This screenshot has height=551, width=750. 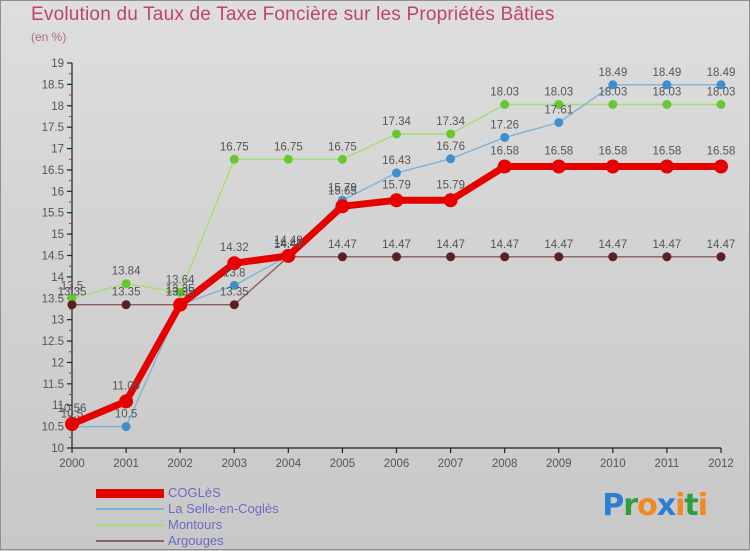 What do you see at coordinates (450, 147) in the screenshot?
I see `data-point-label: 16.76` at bounding box center [450, 147].